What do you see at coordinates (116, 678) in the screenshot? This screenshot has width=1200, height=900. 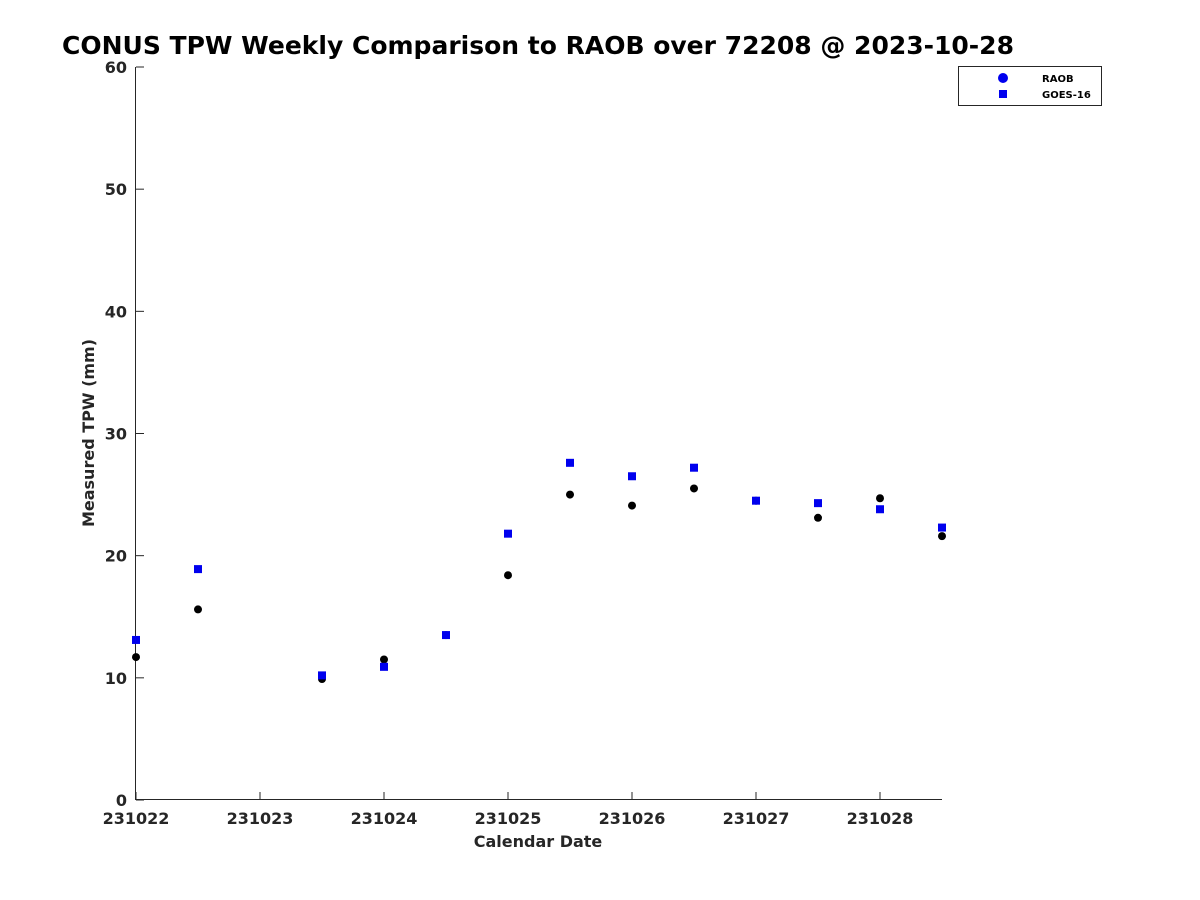 I see `y-tick-label: 10` at bounding box center [116, 678].